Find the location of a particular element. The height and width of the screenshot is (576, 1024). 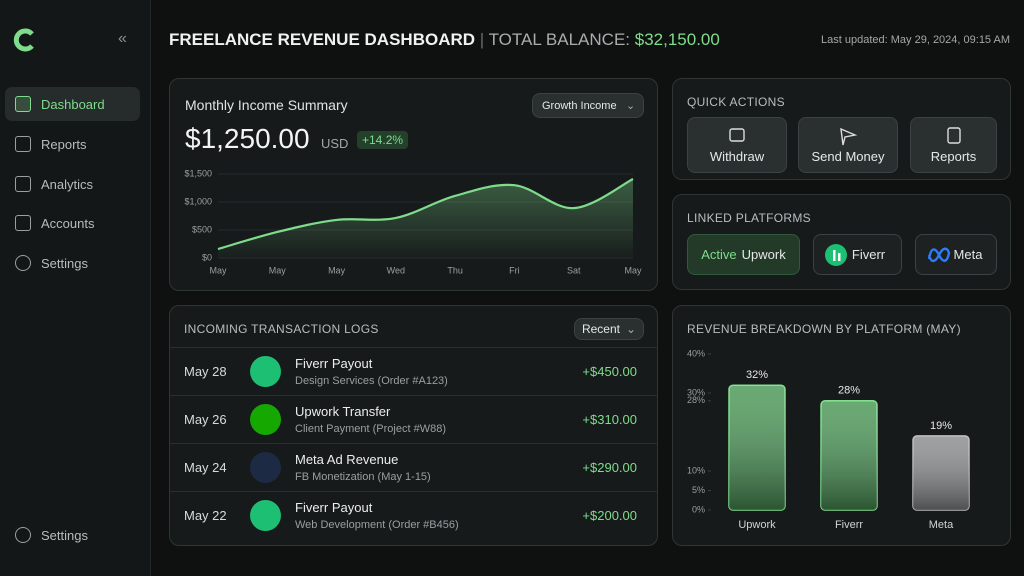

nav-label: Accounts is located at coordinates (68, 223).